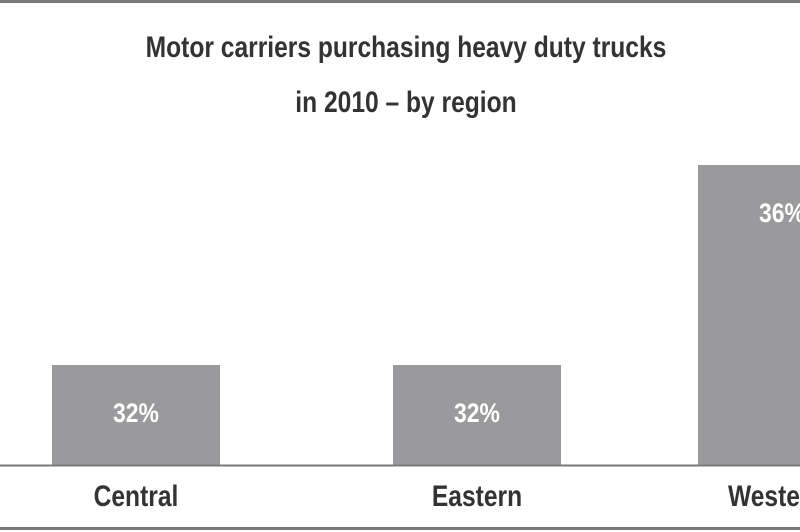 The image size is (800, 532). What do you see at coordinates (779, 213) in the screenshot?
I see `data-label: 36%` at bounding box center [779, 213].